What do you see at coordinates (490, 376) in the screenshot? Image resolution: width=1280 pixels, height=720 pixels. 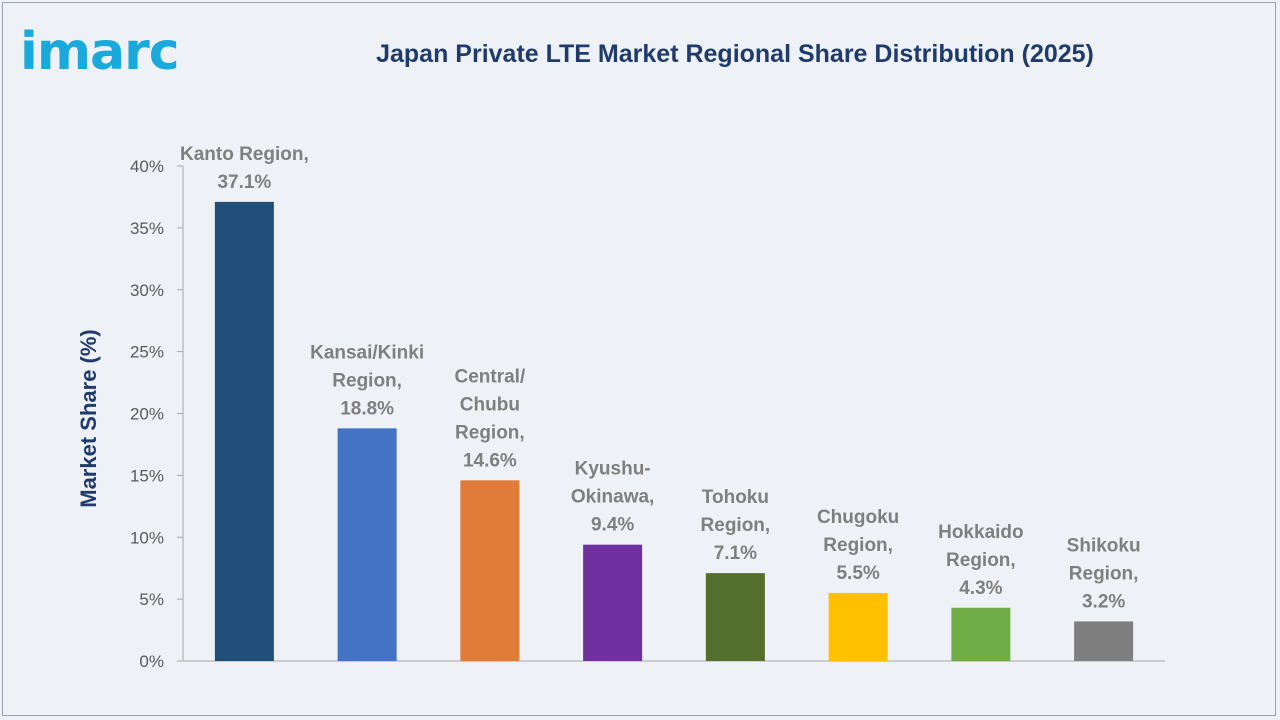 I see `data-label: Central/` at bounding box center [490, 376].